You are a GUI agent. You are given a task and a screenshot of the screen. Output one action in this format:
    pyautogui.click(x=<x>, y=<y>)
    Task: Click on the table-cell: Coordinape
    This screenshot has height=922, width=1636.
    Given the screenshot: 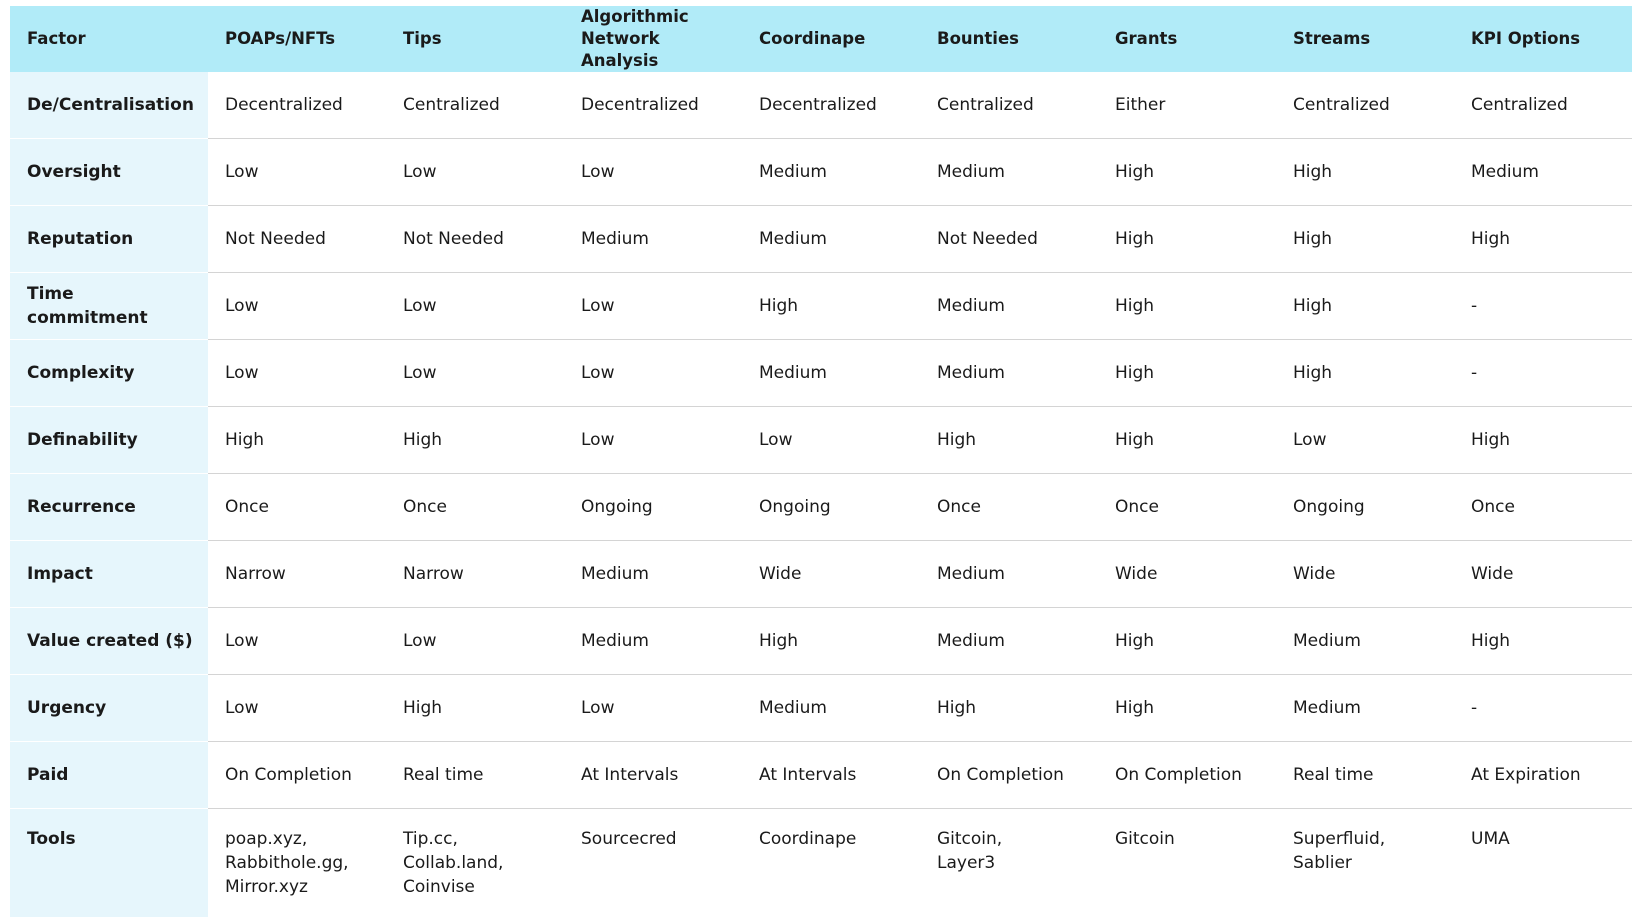 What is the action you would take?
    pyautogui.click(x=808, y=839)
    